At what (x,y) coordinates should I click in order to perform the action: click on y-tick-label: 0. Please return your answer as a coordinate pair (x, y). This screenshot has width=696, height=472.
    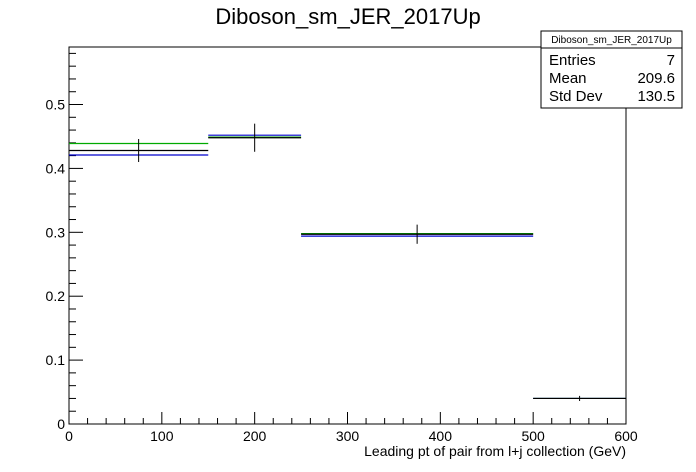
    Looking at the image, I should click on (61, 424).